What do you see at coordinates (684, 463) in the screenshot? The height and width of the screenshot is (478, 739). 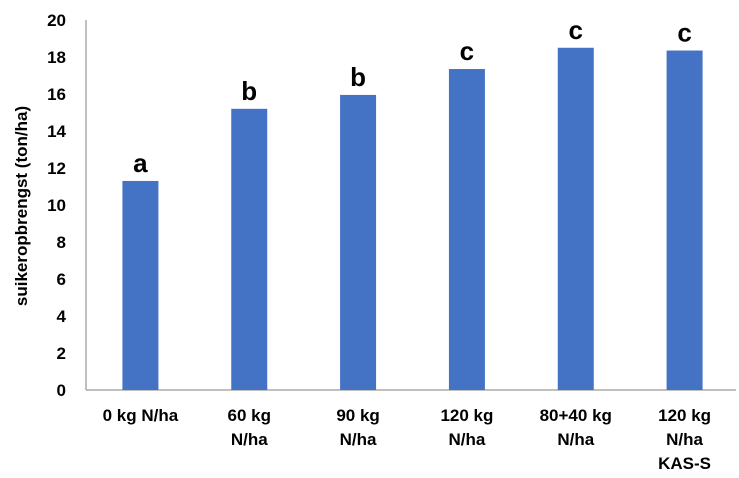 I see `x-tick-label: KAS-S` at bounding box center [684, 463].